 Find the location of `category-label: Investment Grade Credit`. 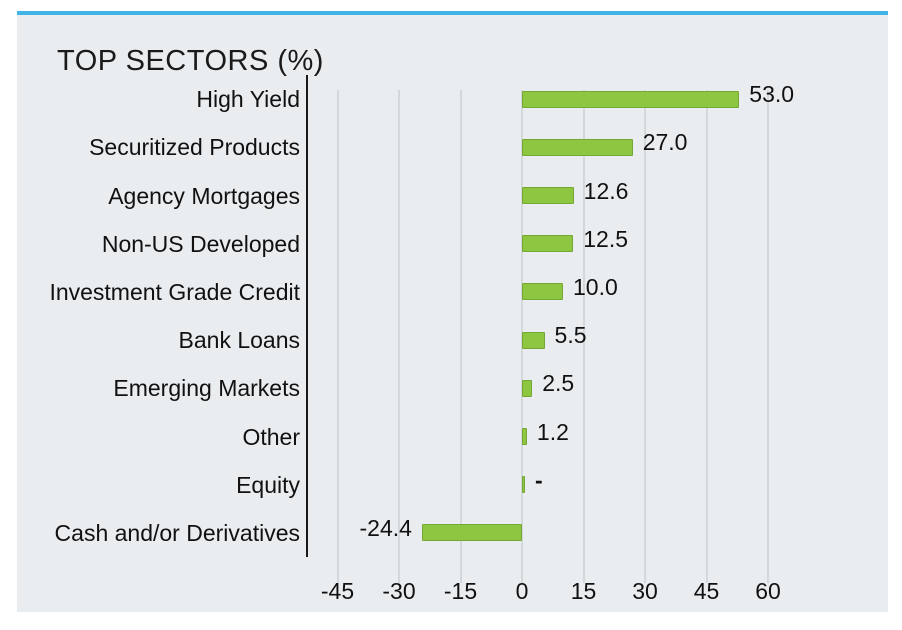

category-label: Investment Grade Credit is located at coordinates (174, 291).